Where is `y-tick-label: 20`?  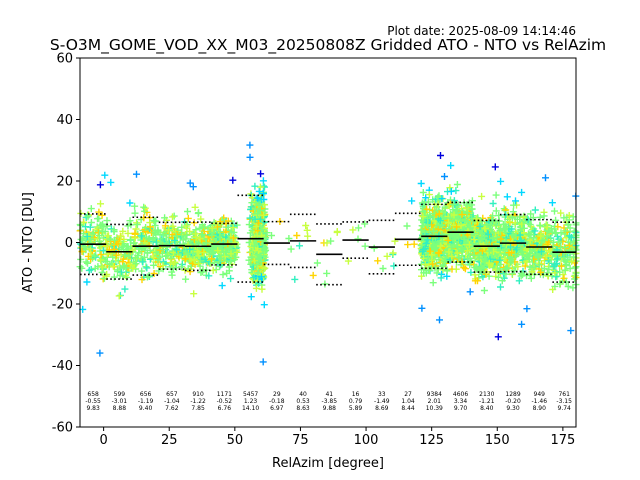
y-tick-label: 20 is located at coordinates (64, 182).